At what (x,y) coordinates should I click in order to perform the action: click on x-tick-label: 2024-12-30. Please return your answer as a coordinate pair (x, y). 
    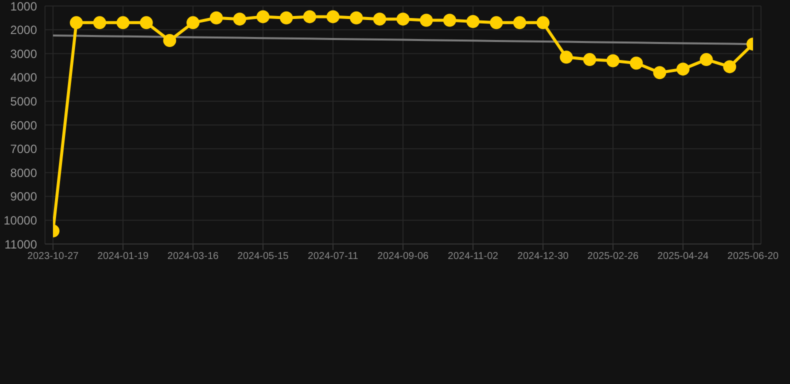
    Looking at the image, I should click on (543, 256).